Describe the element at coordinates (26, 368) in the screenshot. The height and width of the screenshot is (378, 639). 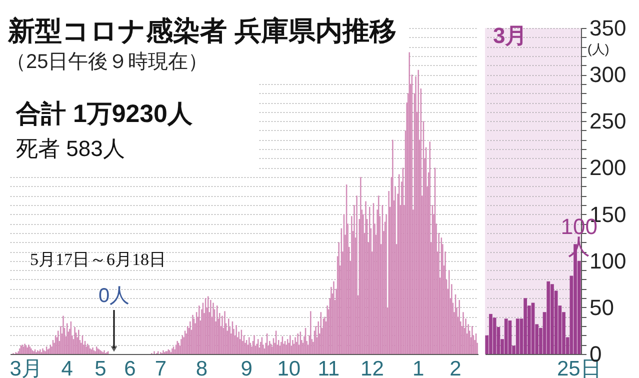
I see `x-tick-label: 3月` at that location.